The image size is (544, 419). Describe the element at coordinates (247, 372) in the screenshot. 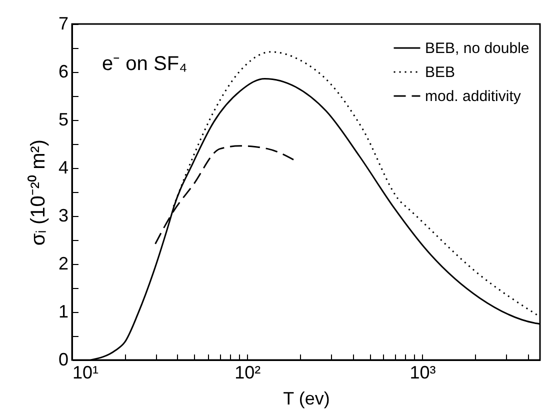

I see `x-tick-label: 10²` at that location.